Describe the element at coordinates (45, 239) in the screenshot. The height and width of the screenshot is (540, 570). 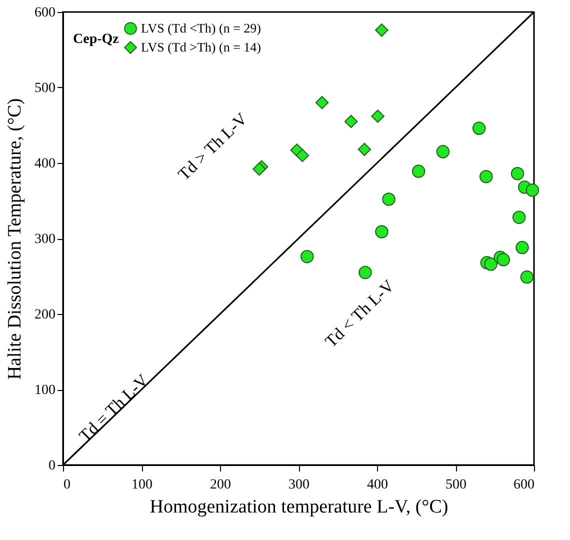
I see `y-tick-label: 300` at that location.